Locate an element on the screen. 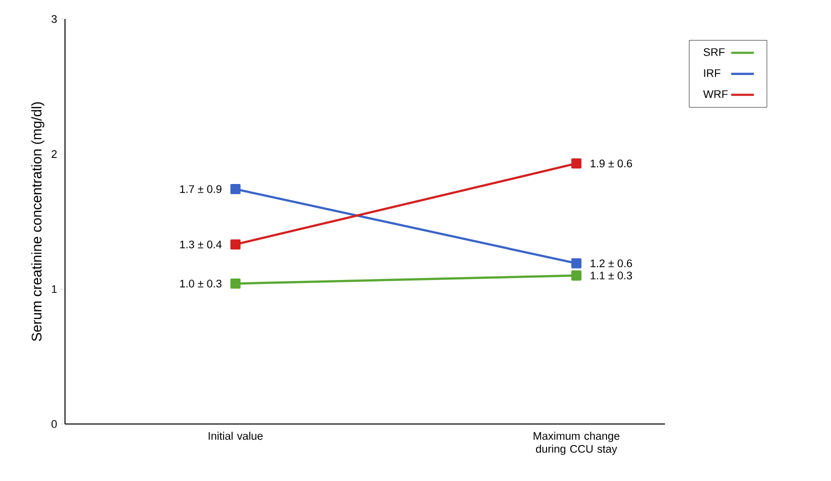  data-label: 1.0 ± 0.3 is located at coordinates (201, 284).